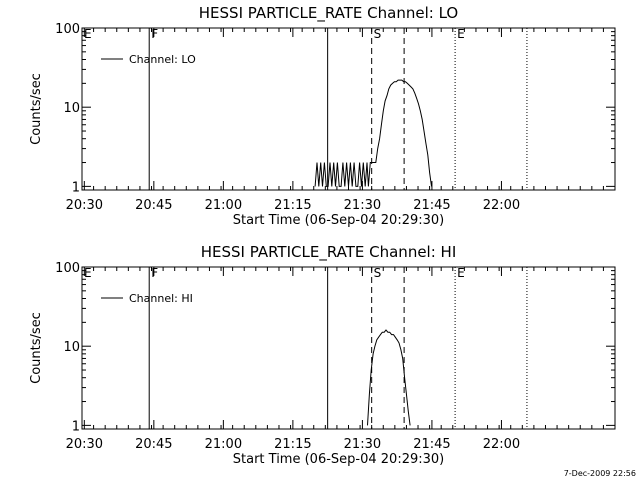 The image size is (640, 480). Describe the element at coordinates (329, 252) in the screenshot. I see `chart-title: HESSI PARTICLE_RATE Channel: HI` at that location.